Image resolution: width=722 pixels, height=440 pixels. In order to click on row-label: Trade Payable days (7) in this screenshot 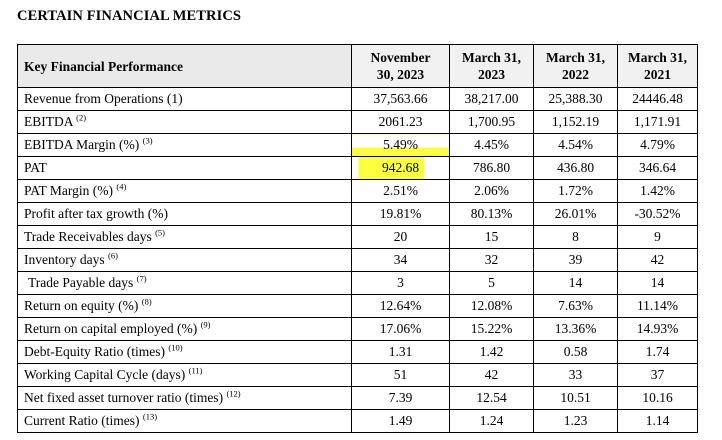, I will do `click(184, 283)`.